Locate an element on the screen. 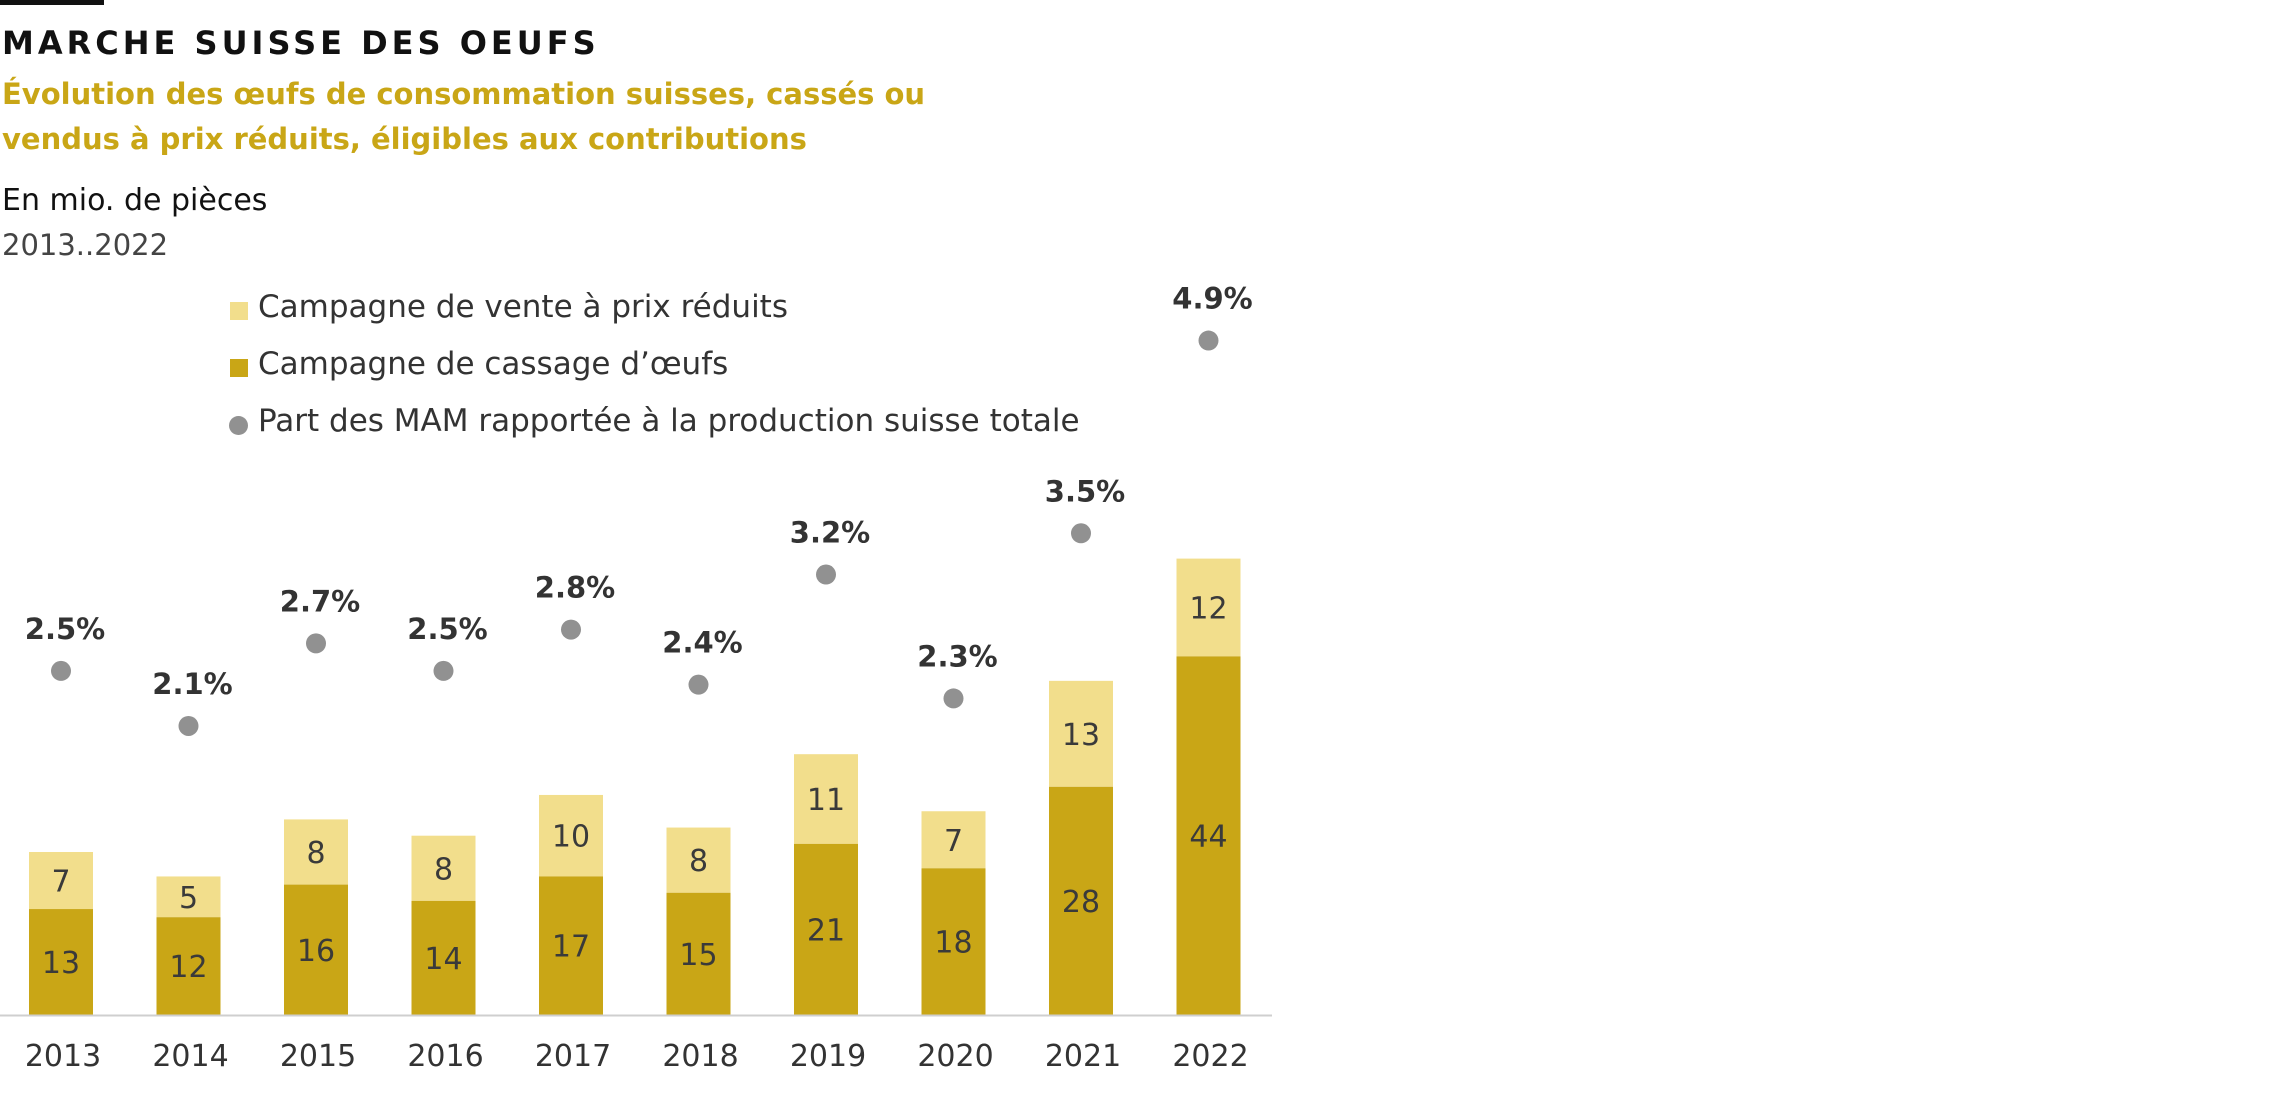 The image size is (2290, 1105). bar-egg-breaking-2015 is located at coordinates (316, 949).